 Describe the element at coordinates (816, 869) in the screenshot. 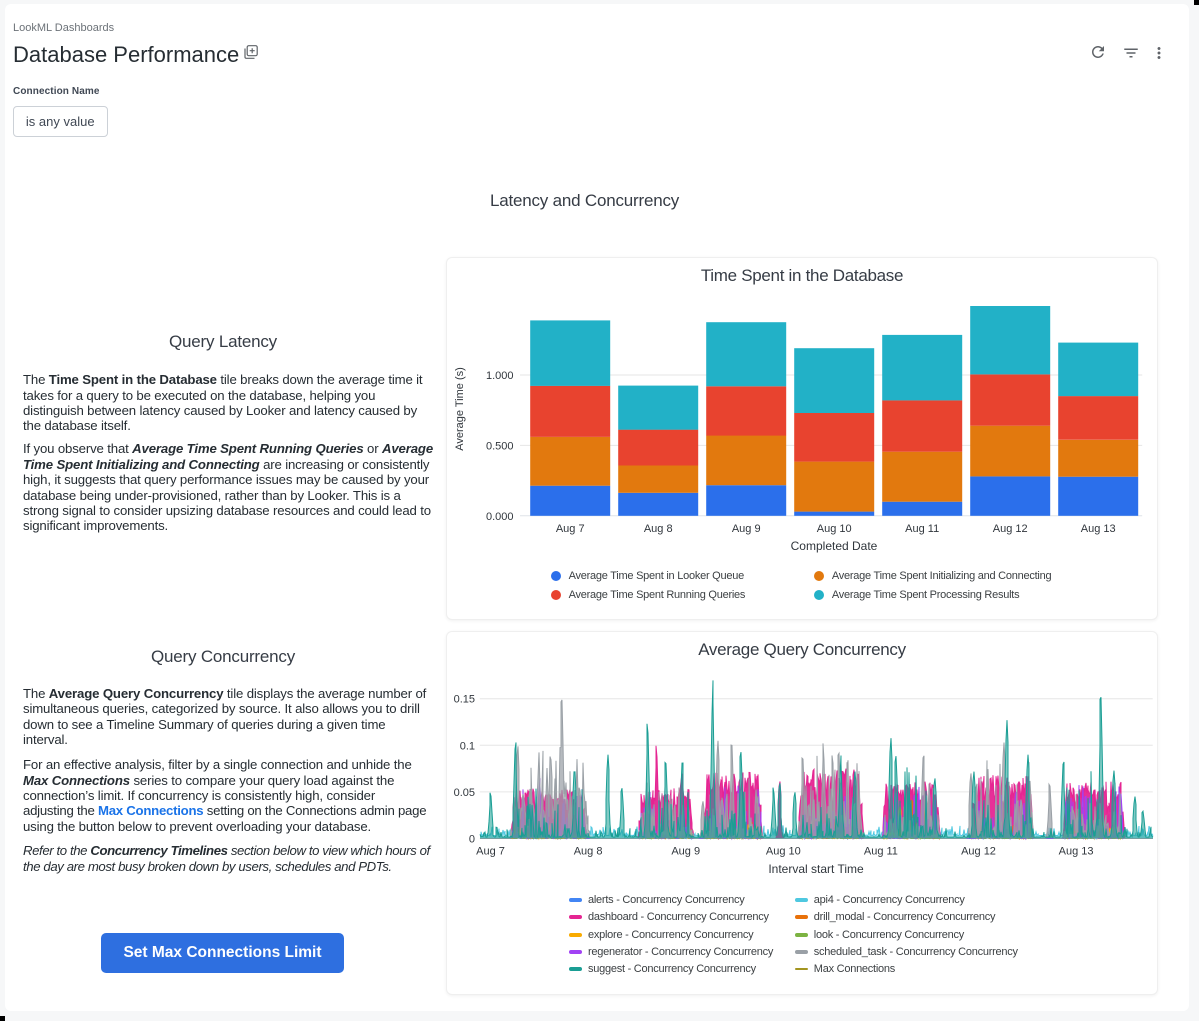

I see `svg-text: Interval start Time` at that location.